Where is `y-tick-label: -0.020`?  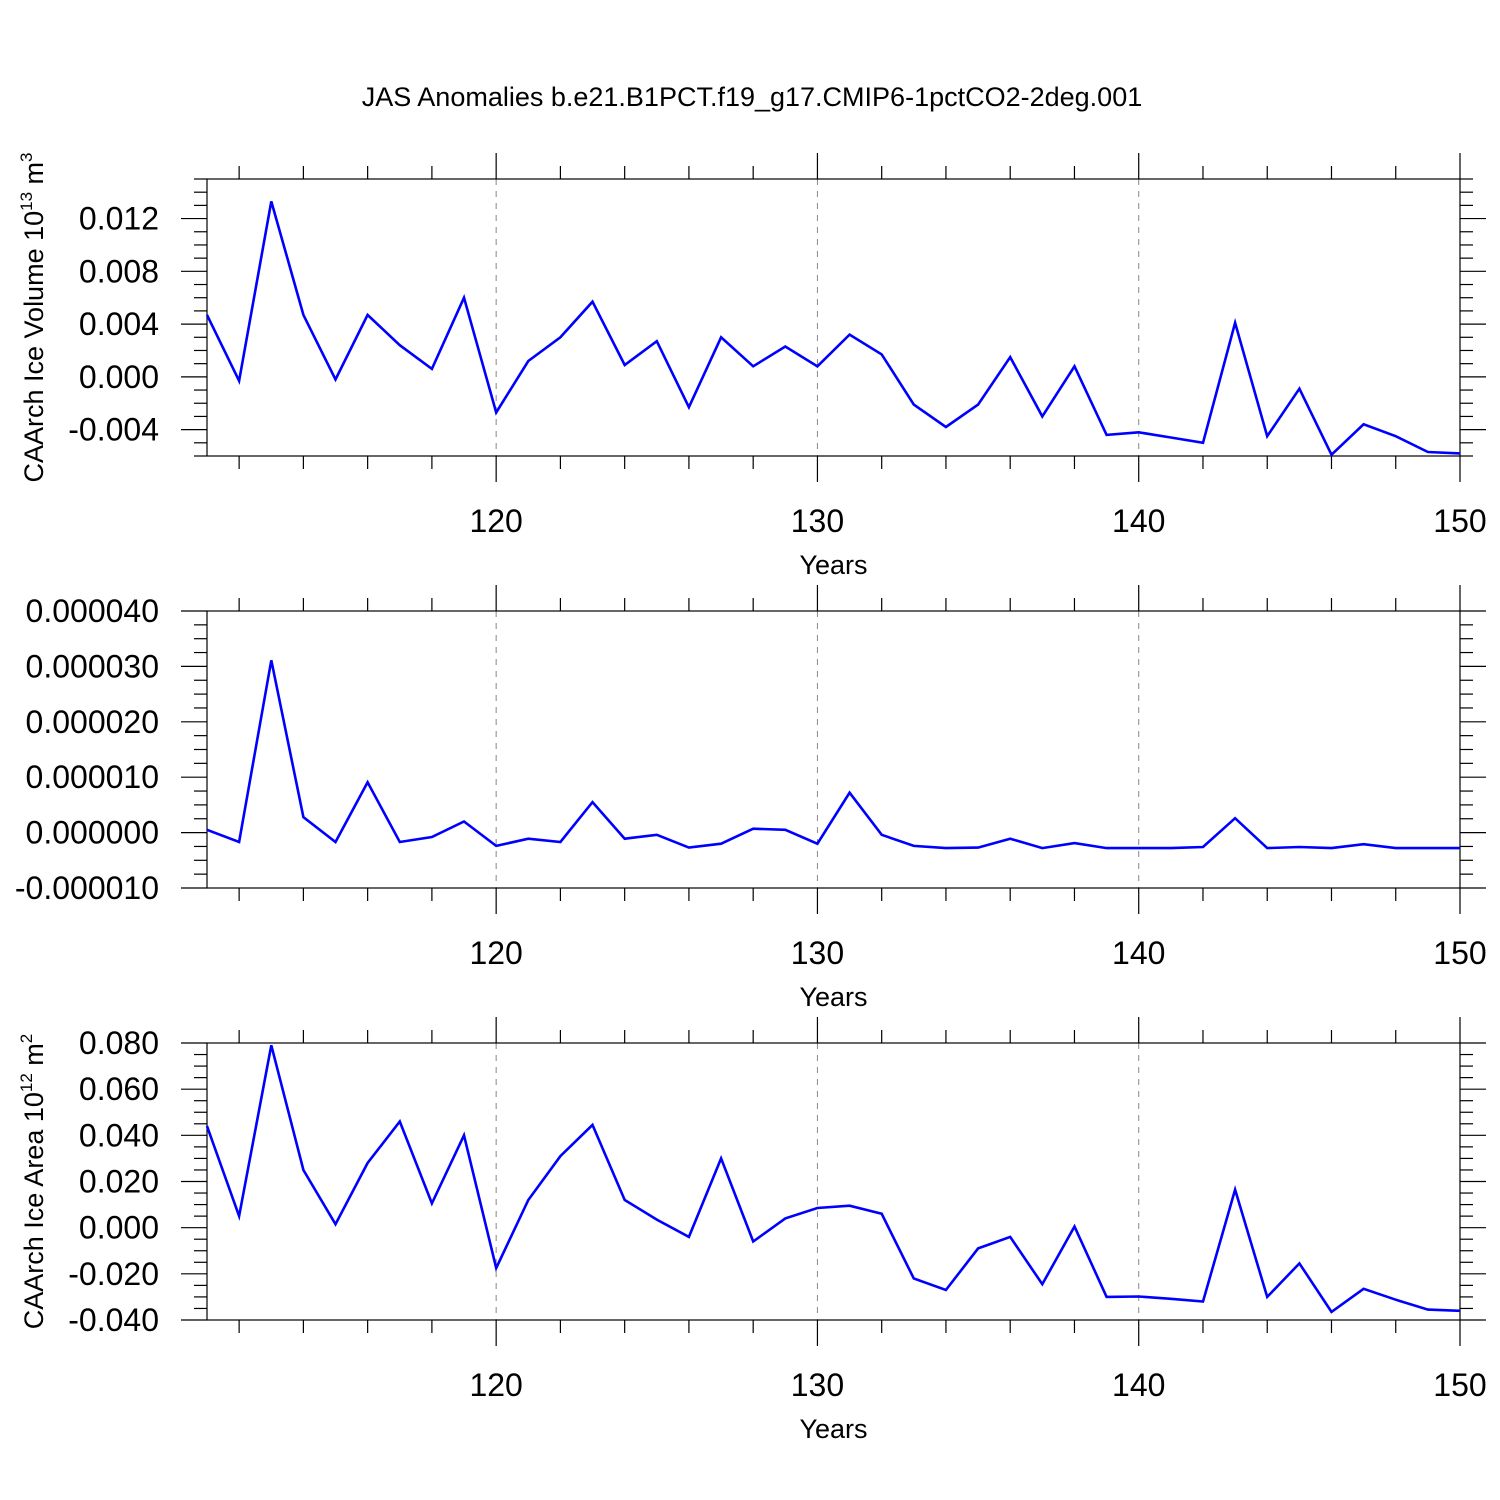 y-tick-label: -0.020 is located at coordinates (113, 1274).